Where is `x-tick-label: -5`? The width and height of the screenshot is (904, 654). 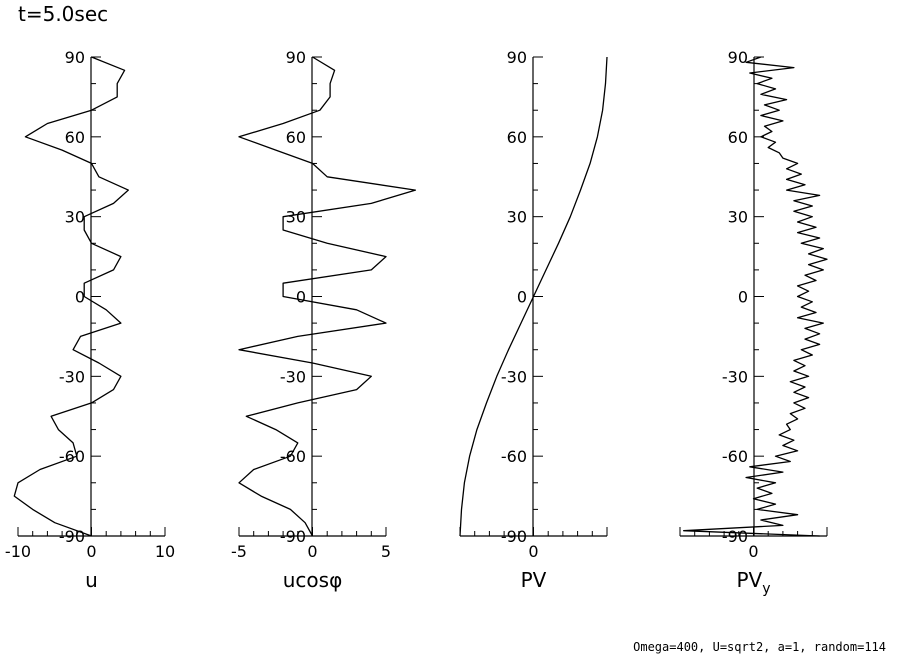
x-tick-label: -5 is located at coordinates (239, 551).